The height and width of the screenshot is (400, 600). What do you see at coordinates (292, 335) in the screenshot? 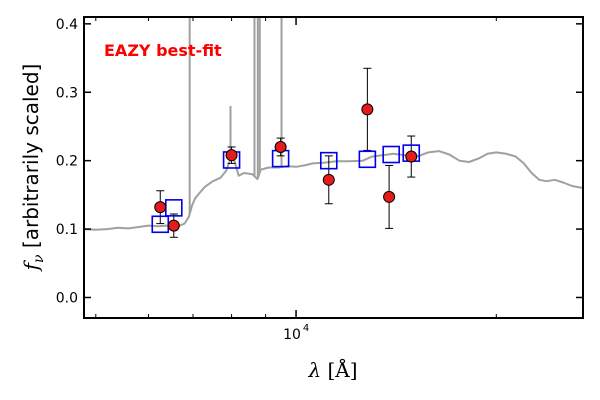
I see `x-tick-label: 10` at bounding box center [292, 335].